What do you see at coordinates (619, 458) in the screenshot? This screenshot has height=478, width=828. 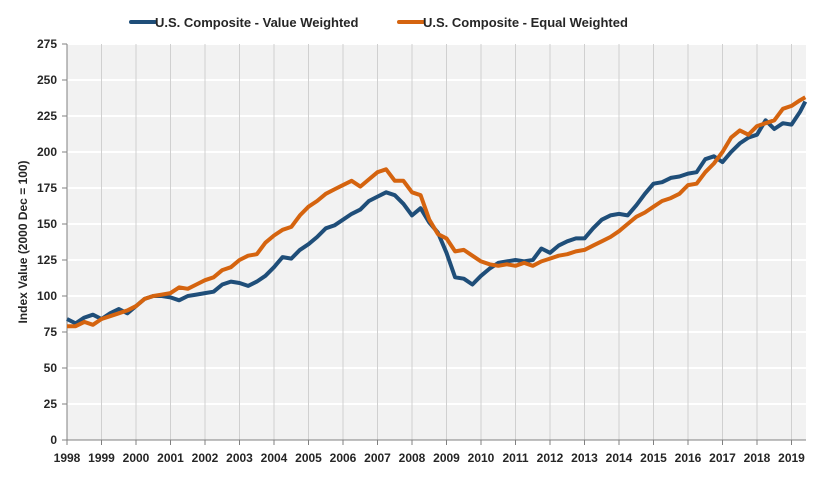 I see `x-tick-label: 2014` at bounding box center [619, 458].